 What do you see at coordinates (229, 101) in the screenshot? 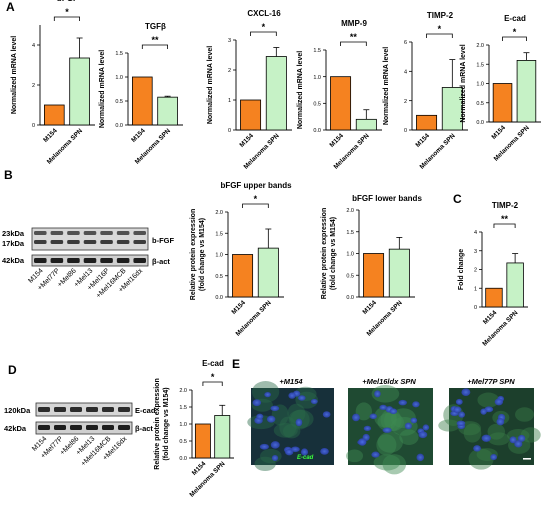
I see `y-tick-label: 1` at bounding box center [229, 101].